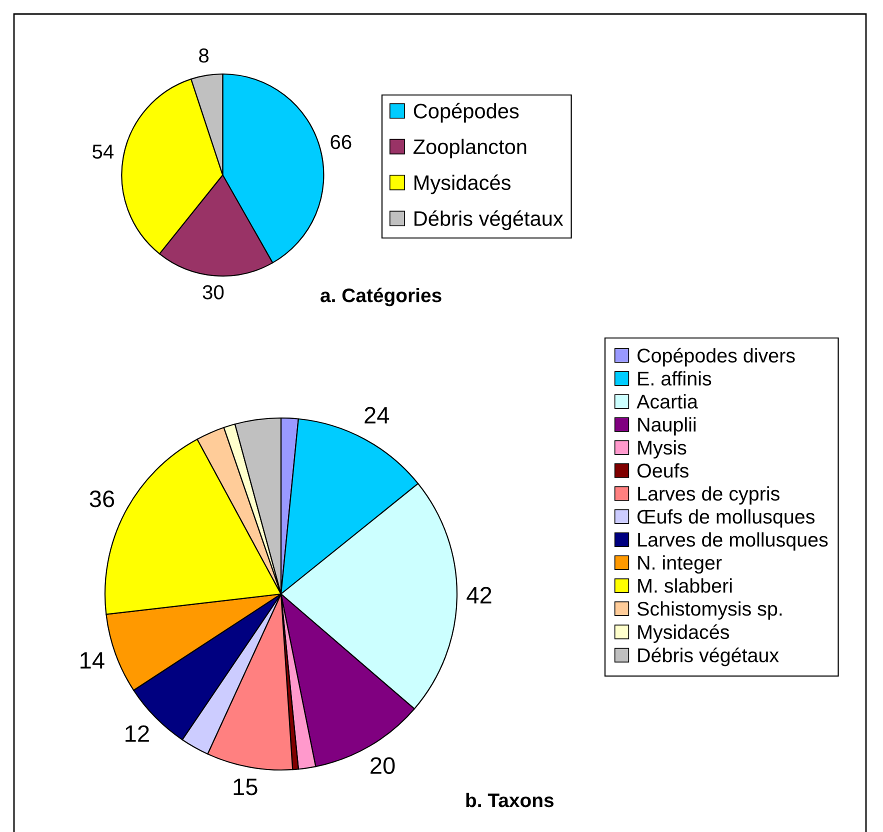  What do you see at coordinates (377, 415) in the screenshot?
I see `data-label: 24` at bounding box center [377, 415].